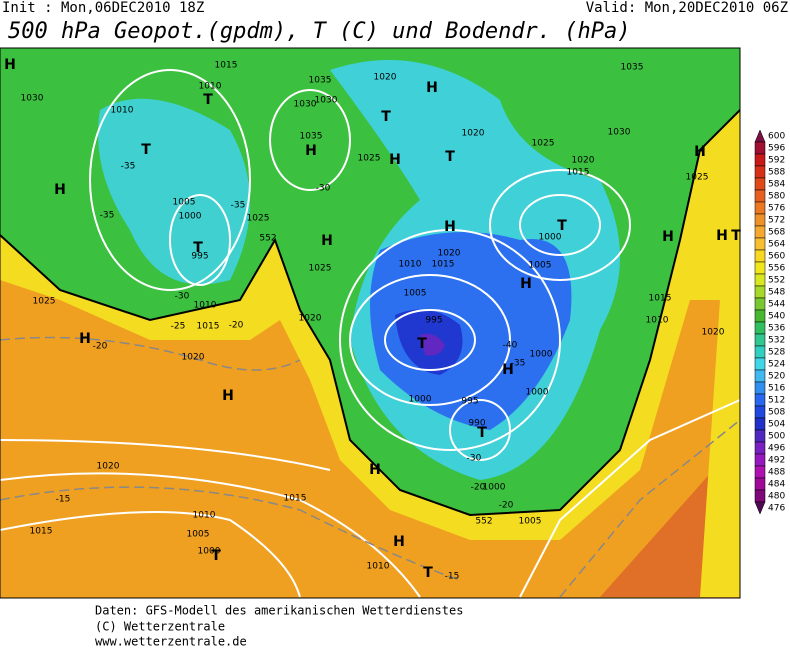 This screenshot has width=790, height=648. What do you see at coordinates (160, 627) in the screenshot?
I see `footer-copyright: (C) Wetterzentrale` at bounding box center [160, 627].